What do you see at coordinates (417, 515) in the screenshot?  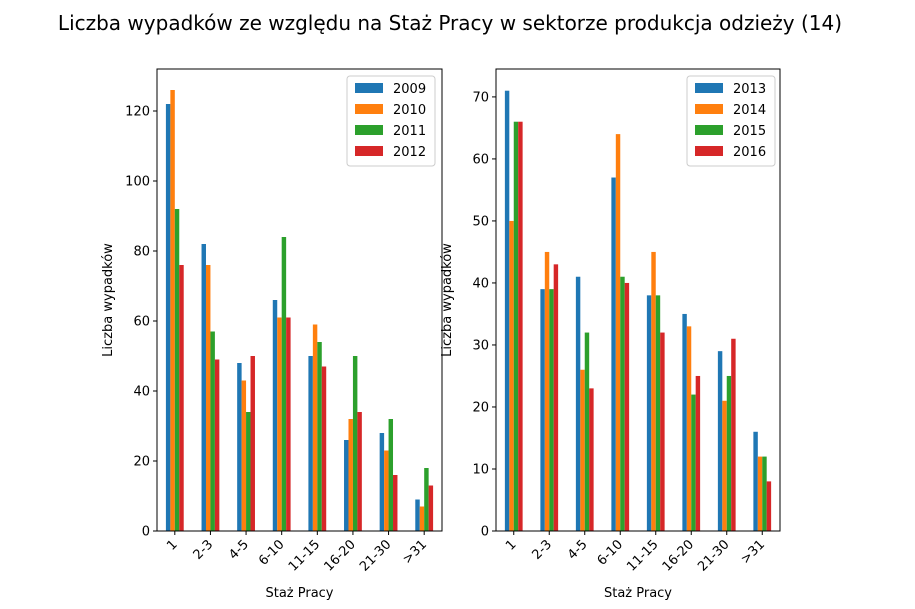 I see `bar-2009->31` at bounding box center [417, 515].